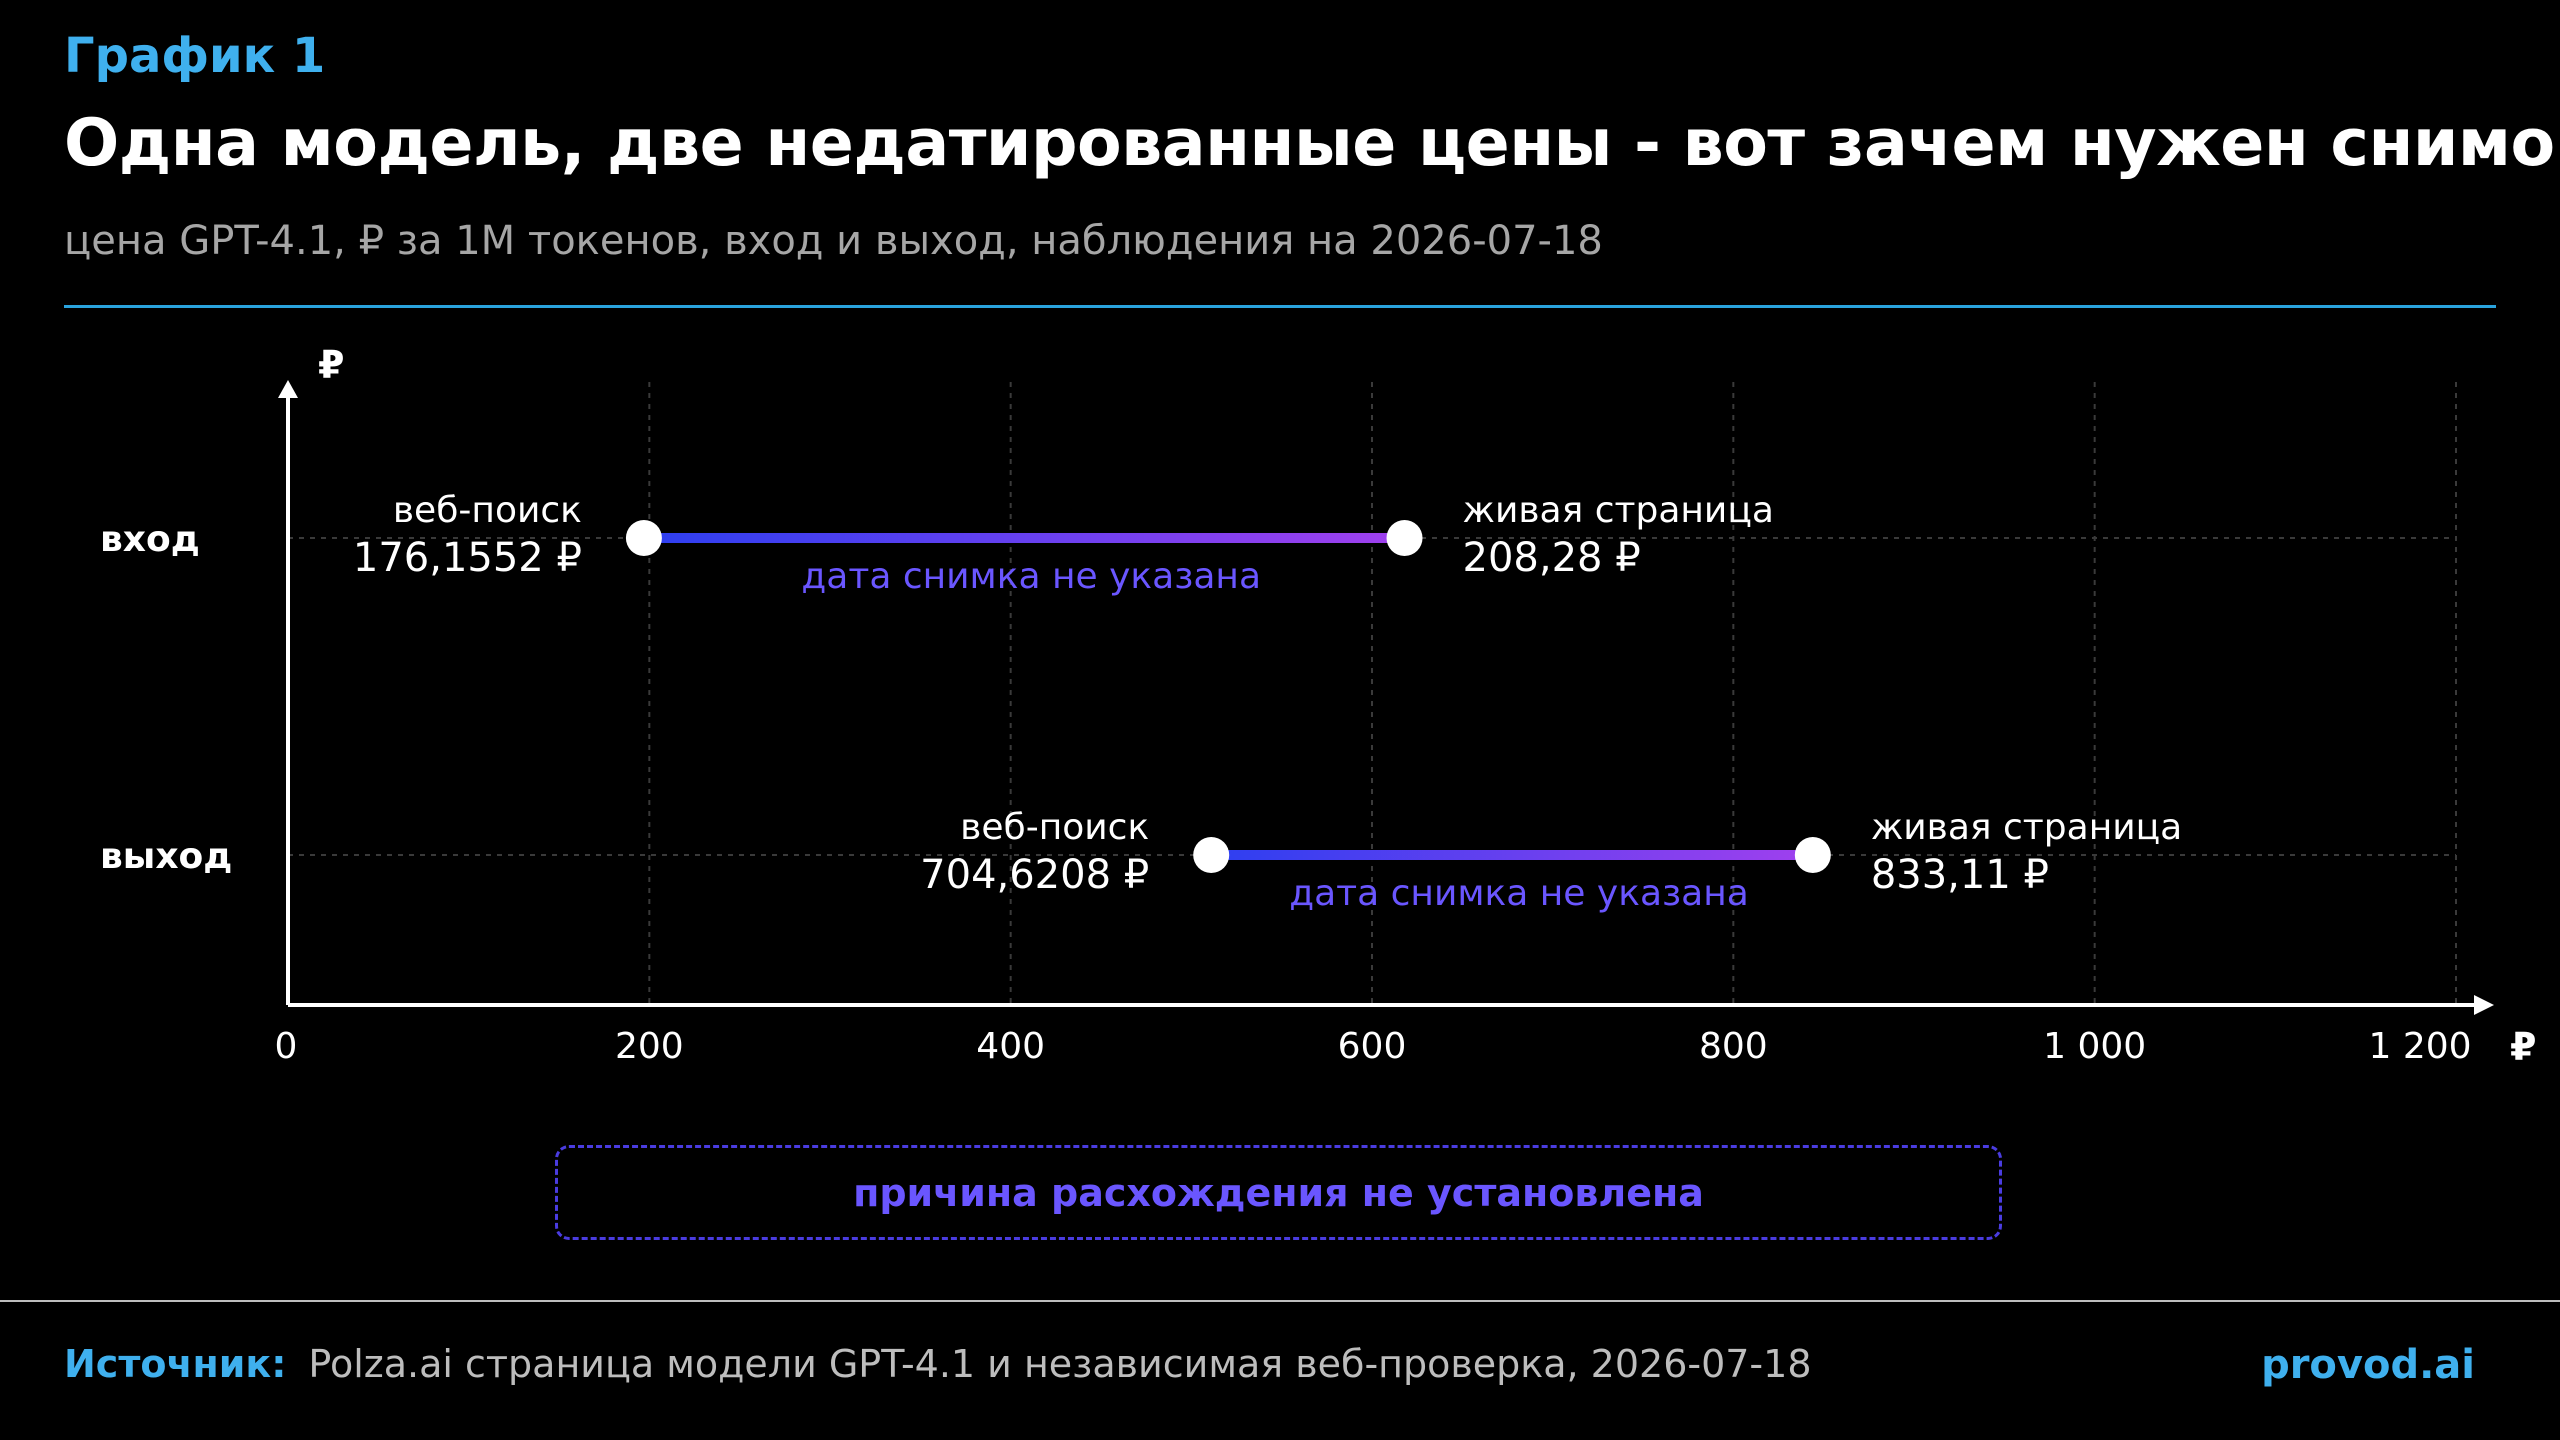  What do you see at coordinates (2094, 1046) in the screenshot?
I see `x-tick-label: 1 000` at bounding box center [2094, 1046].